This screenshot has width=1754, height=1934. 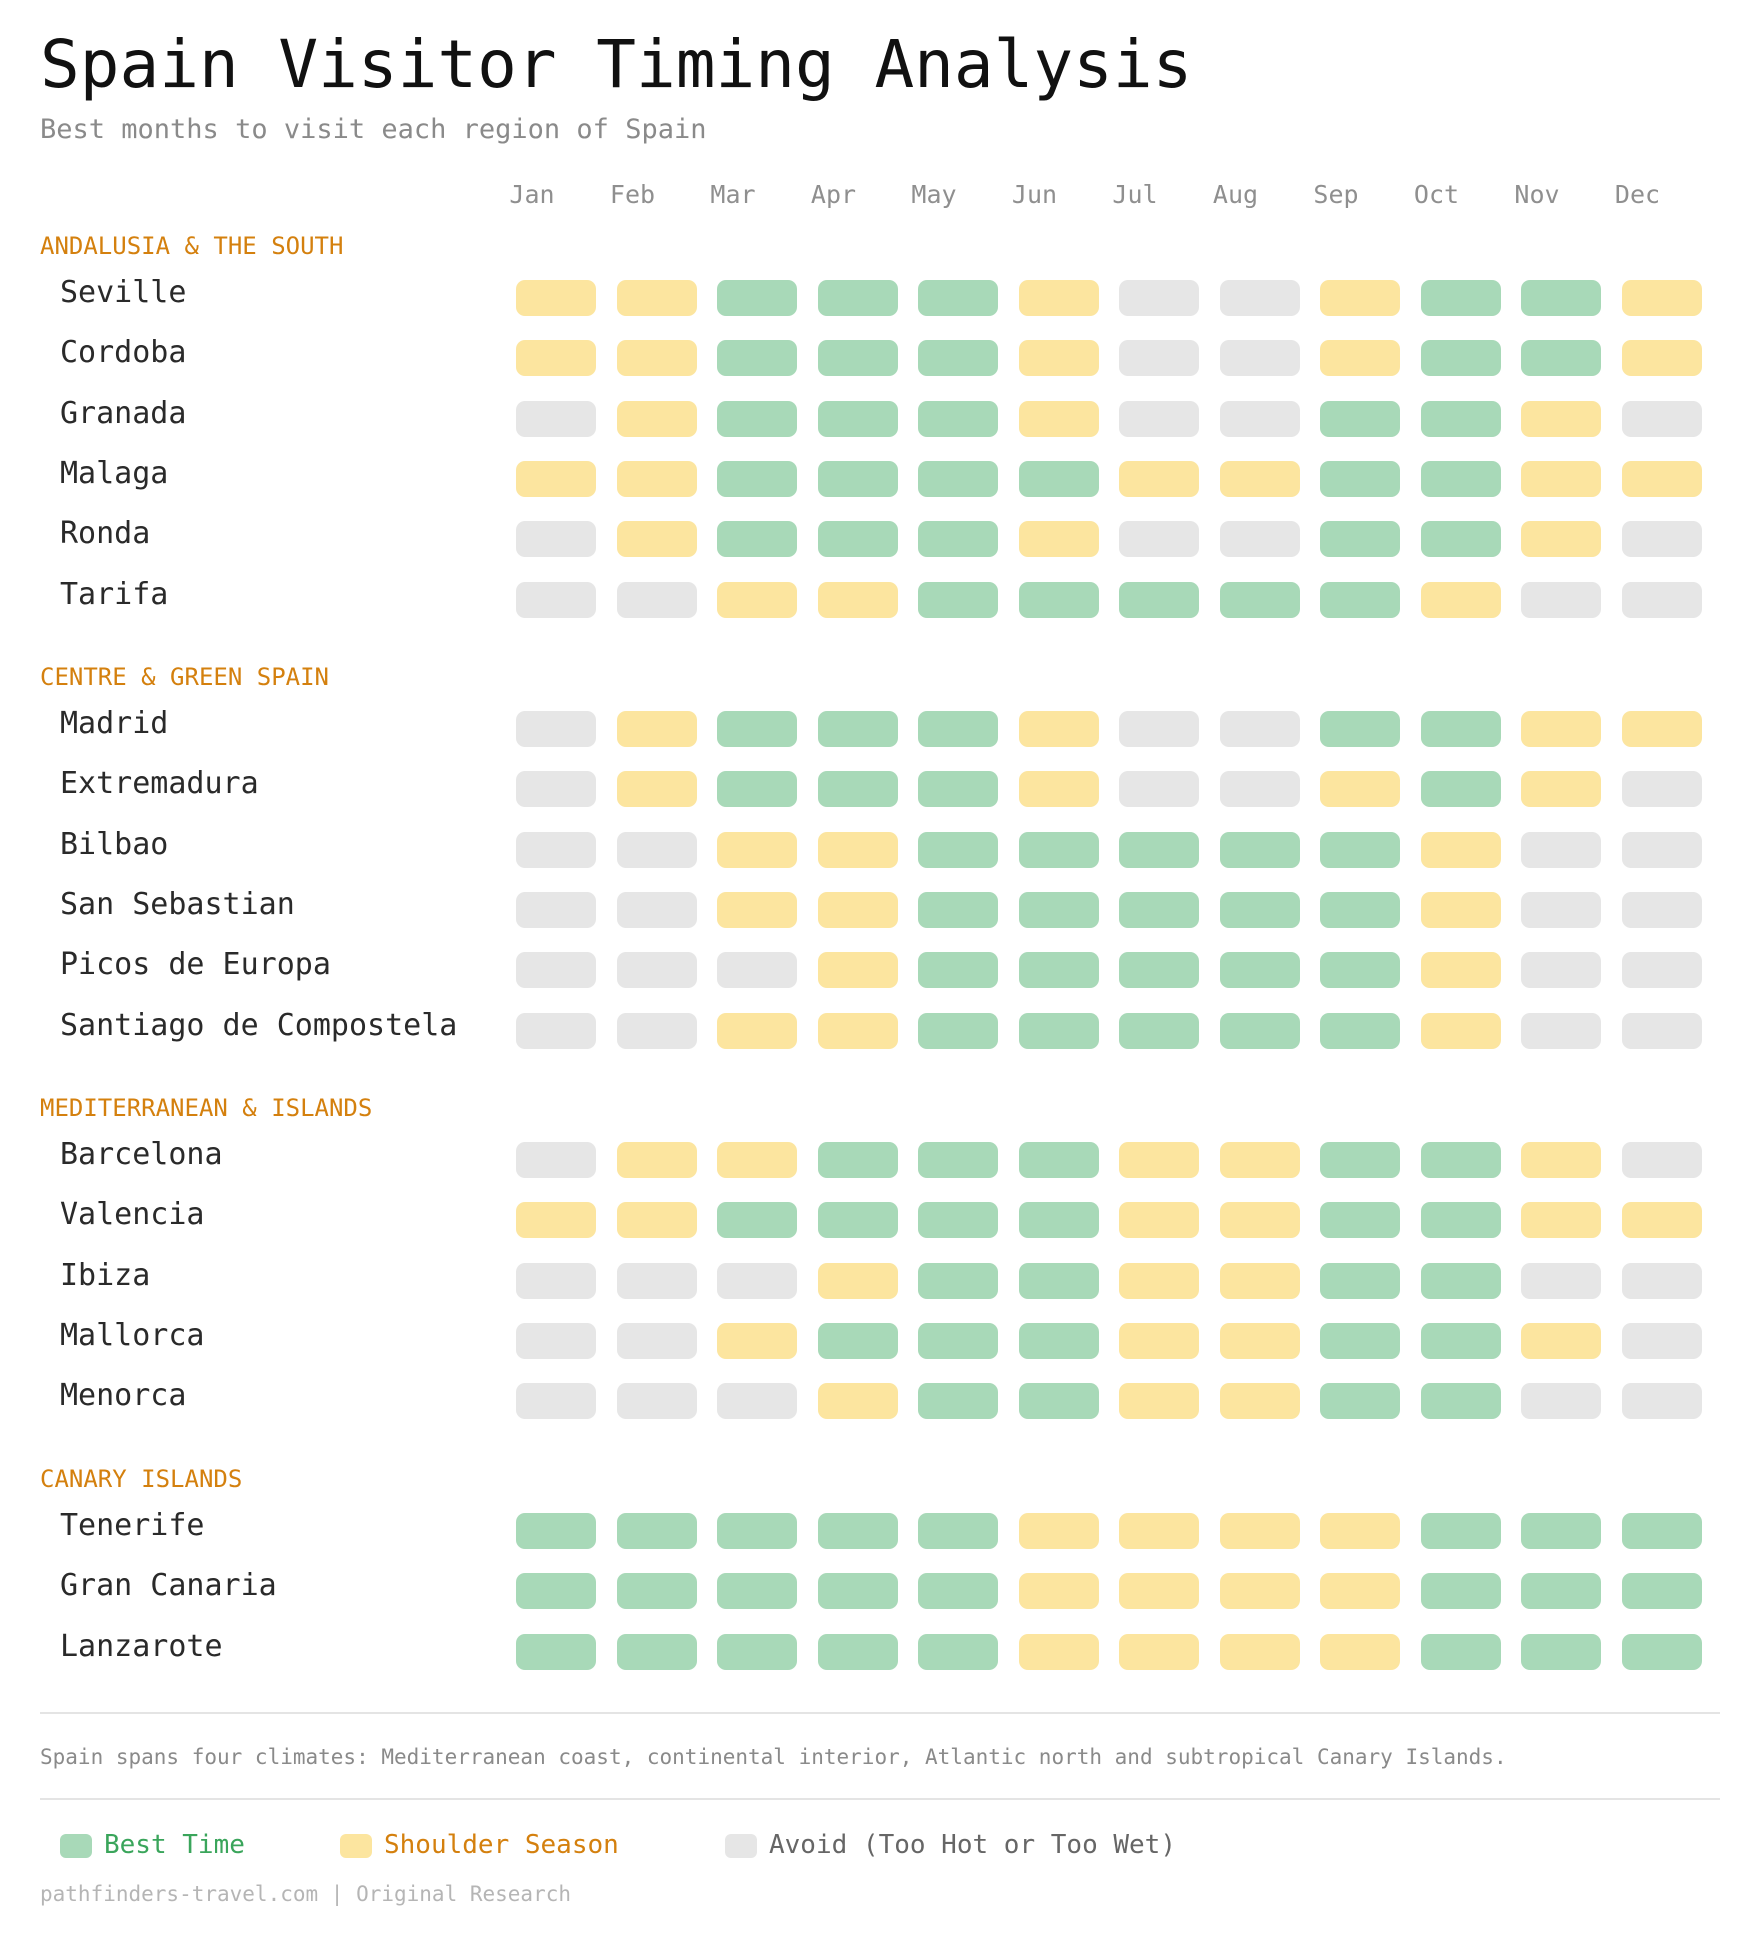 What do you see at coordinates (168, 1586) in the screenshot?
I see `city-label: Gran Canaria` at bounding box center [168, 1586].